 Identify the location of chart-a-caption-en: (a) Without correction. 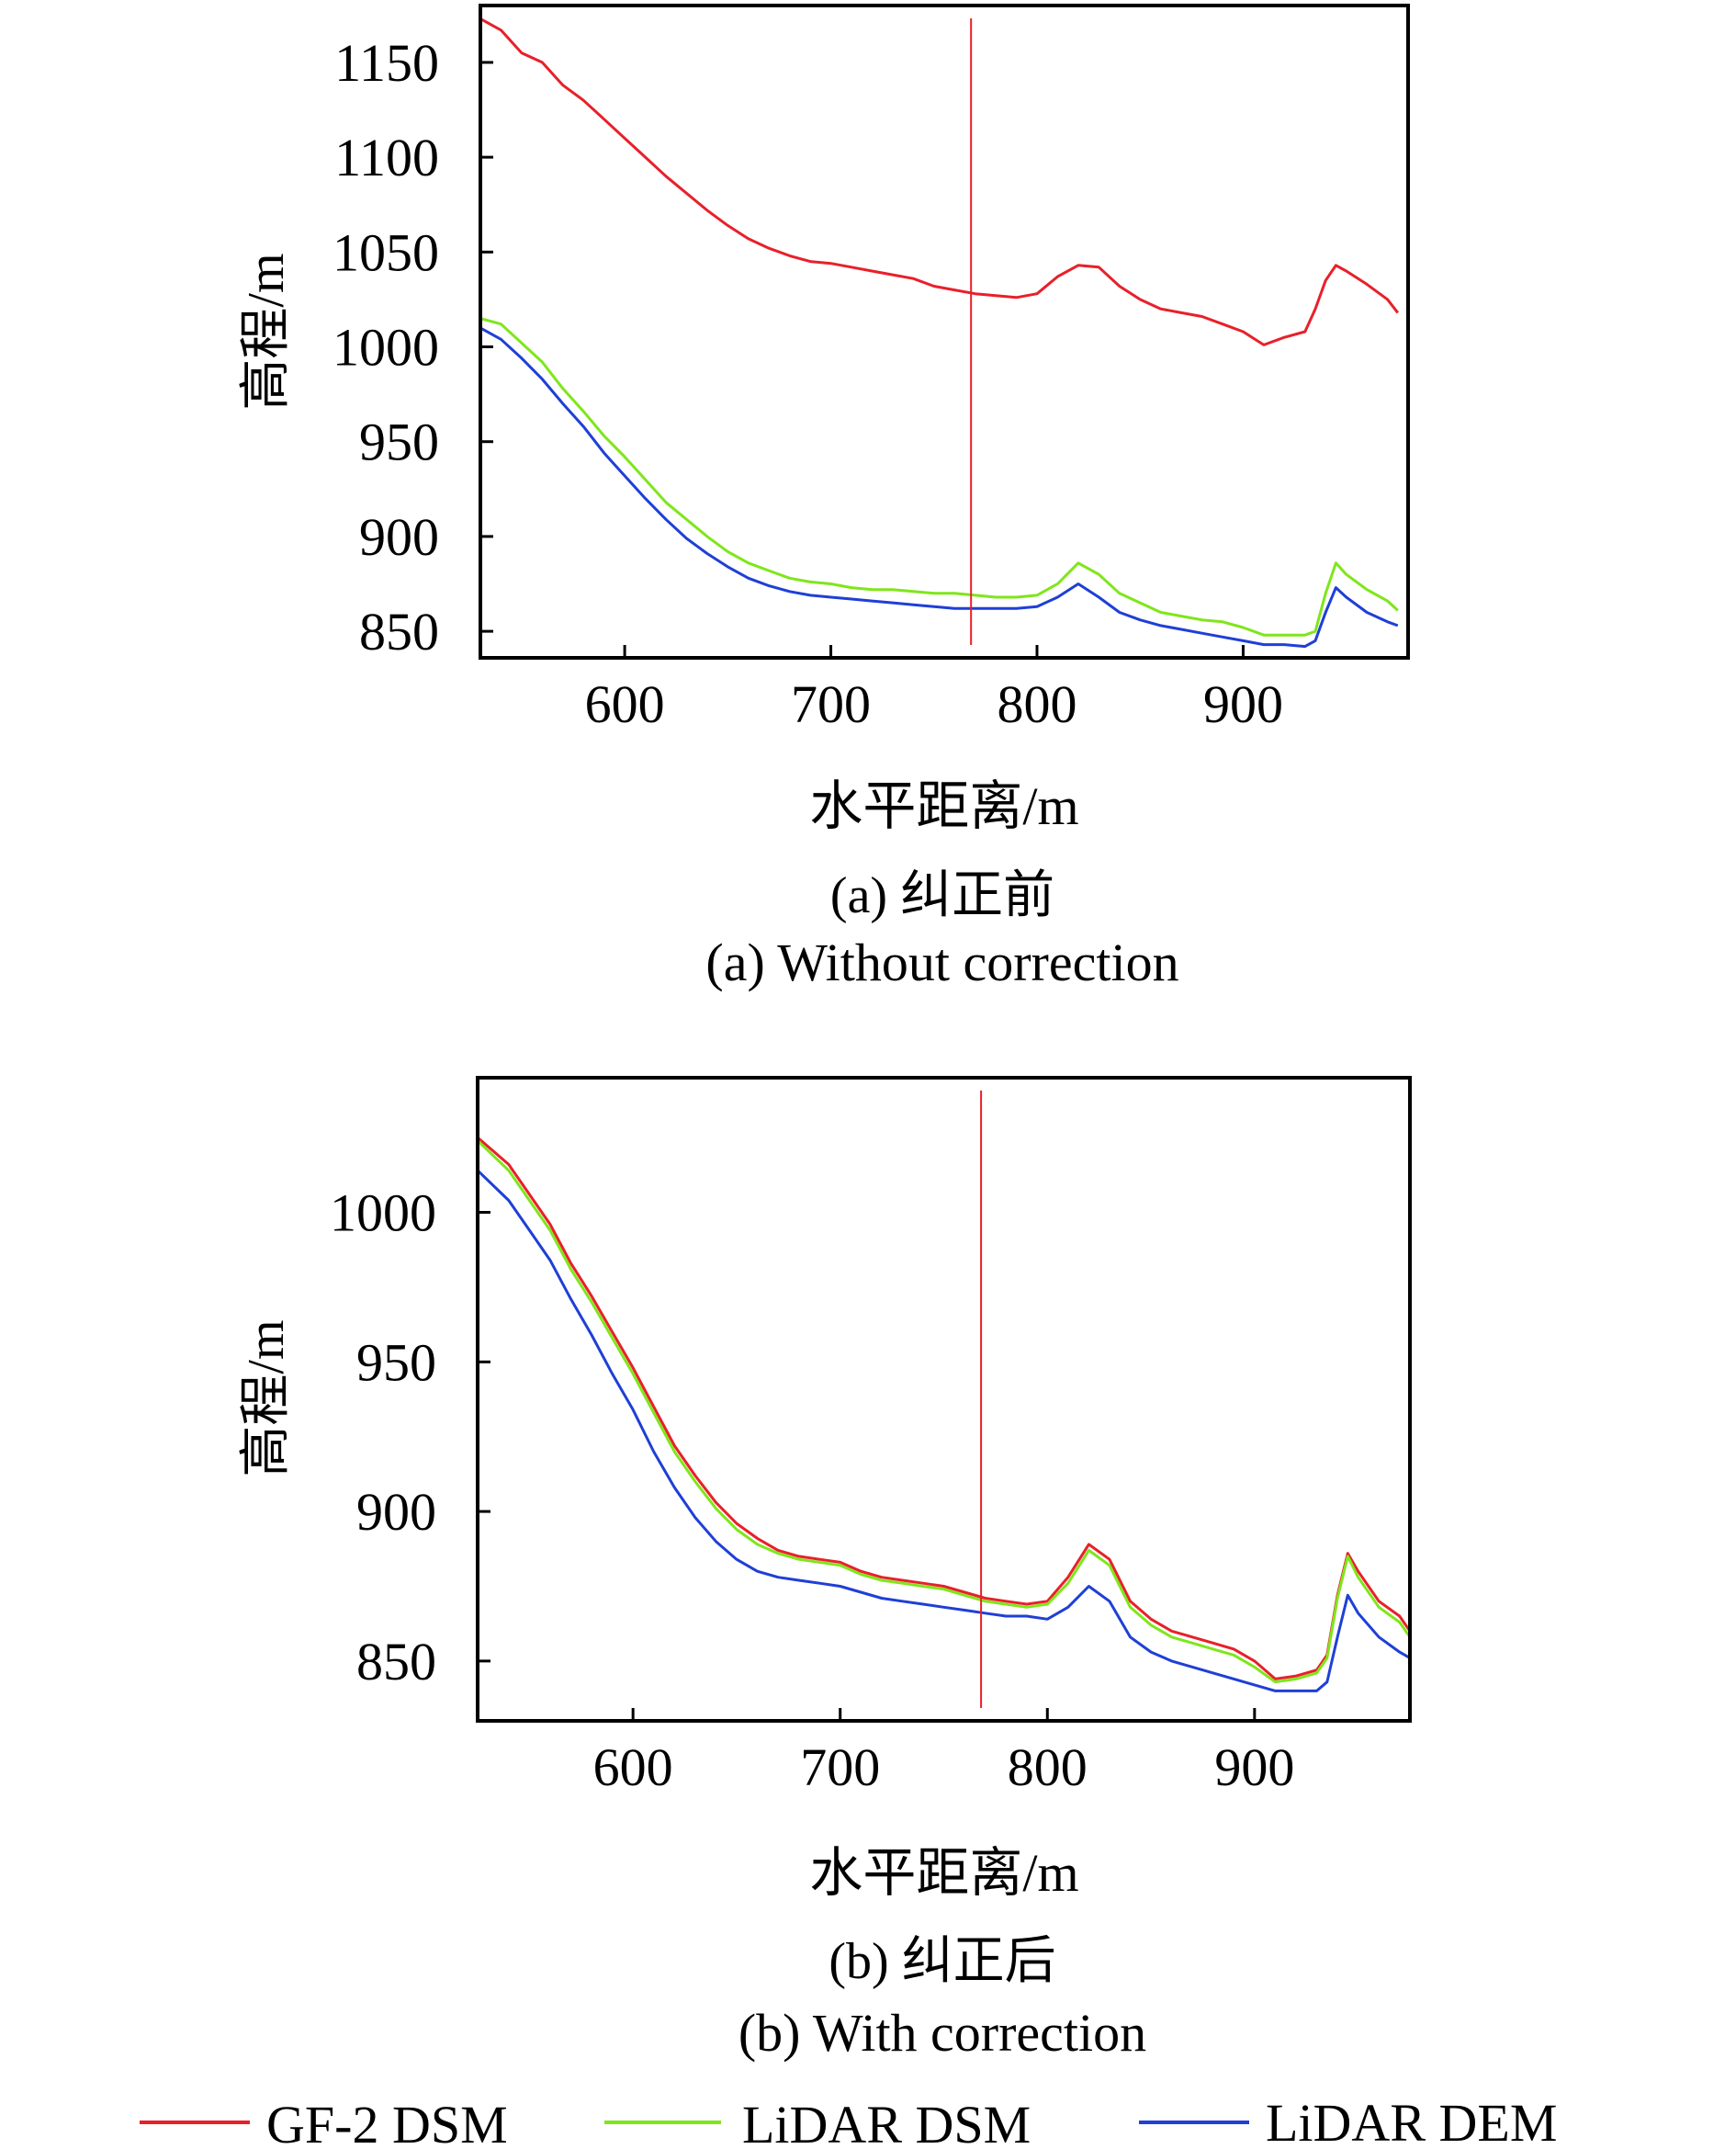
(941, 962).